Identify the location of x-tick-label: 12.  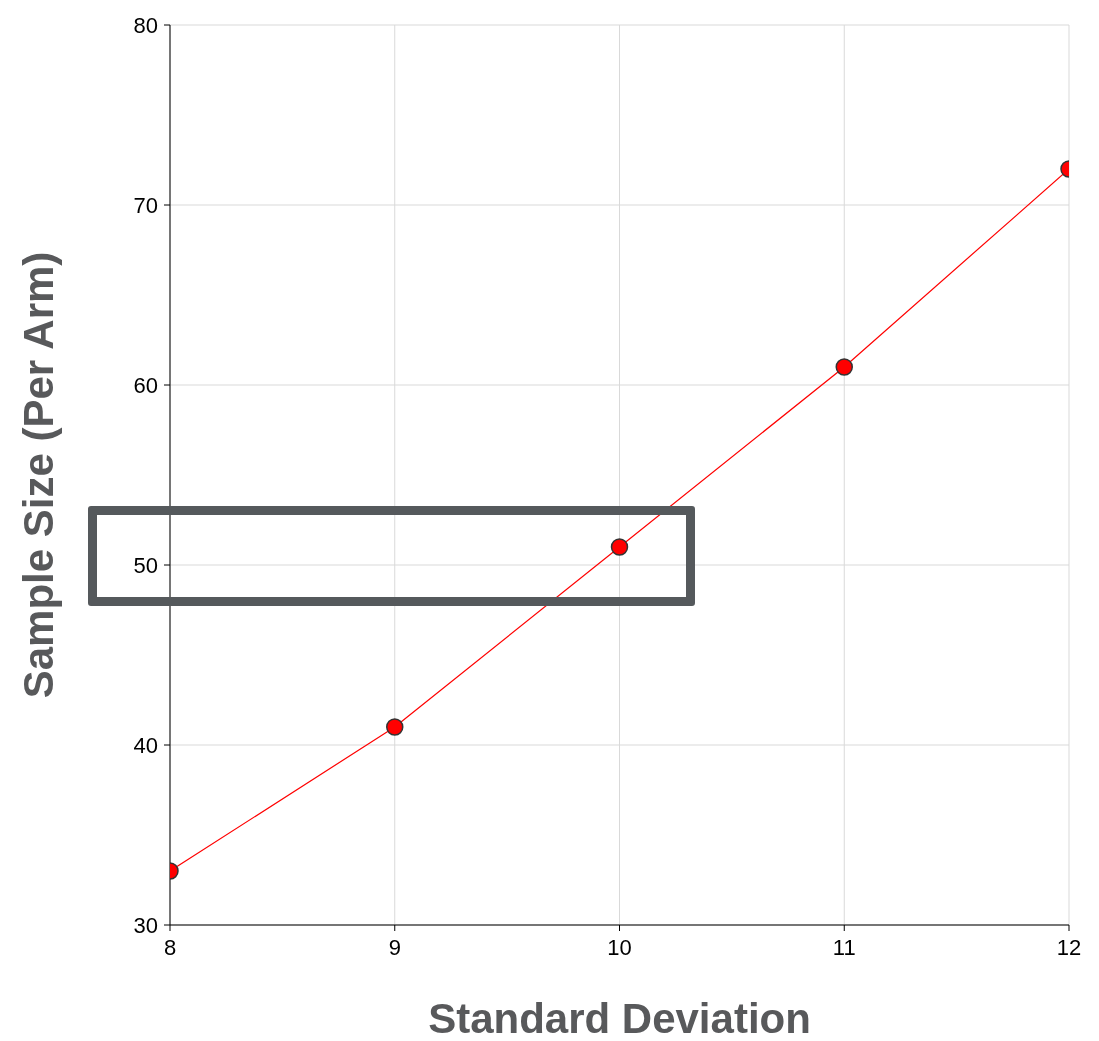
(1069, 947).